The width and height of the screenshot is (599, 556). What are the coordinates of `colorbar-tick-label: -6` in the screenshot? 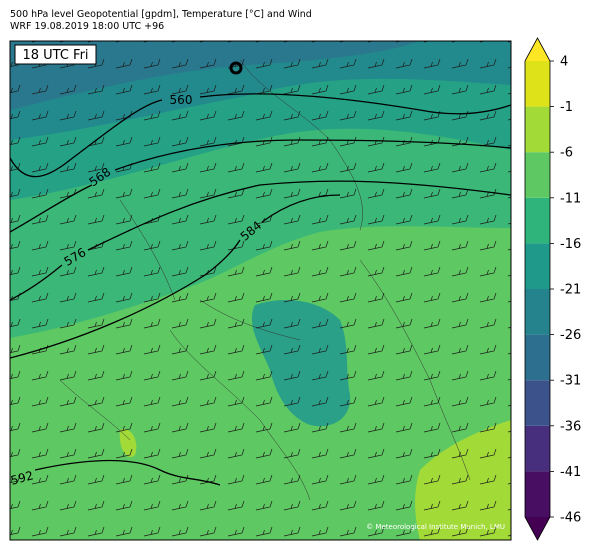 It's located at (566, 153).